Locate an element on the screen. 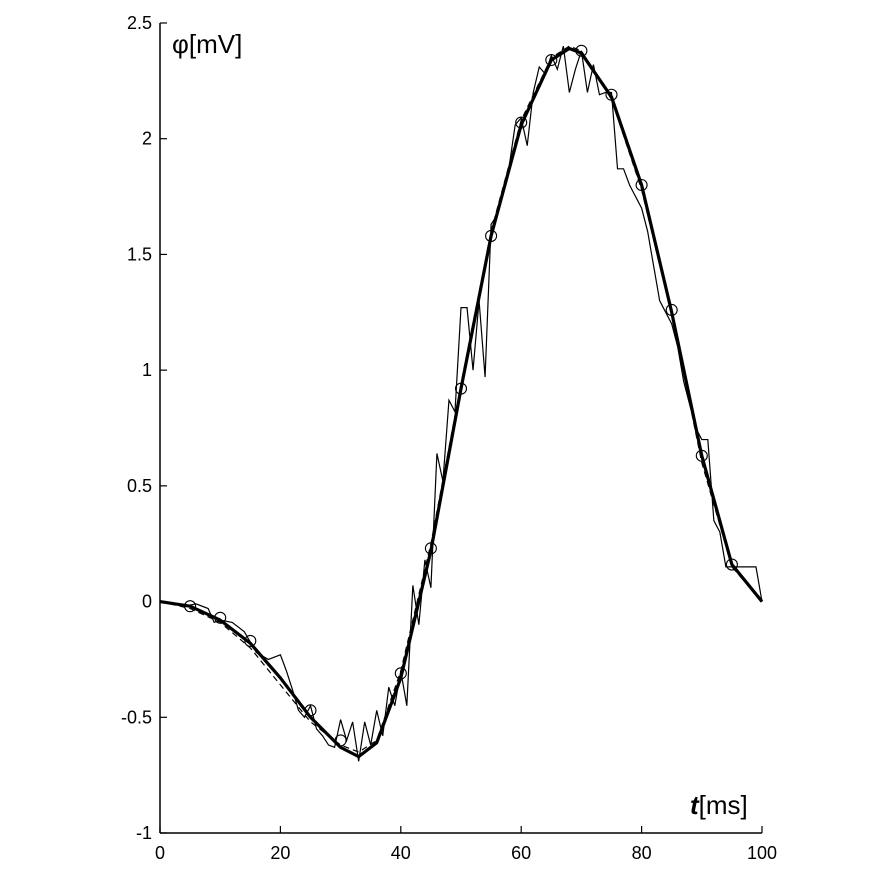 This screenshot has height=873, width=871. y-tick-label: 1 is located at coordinates (147, 370).